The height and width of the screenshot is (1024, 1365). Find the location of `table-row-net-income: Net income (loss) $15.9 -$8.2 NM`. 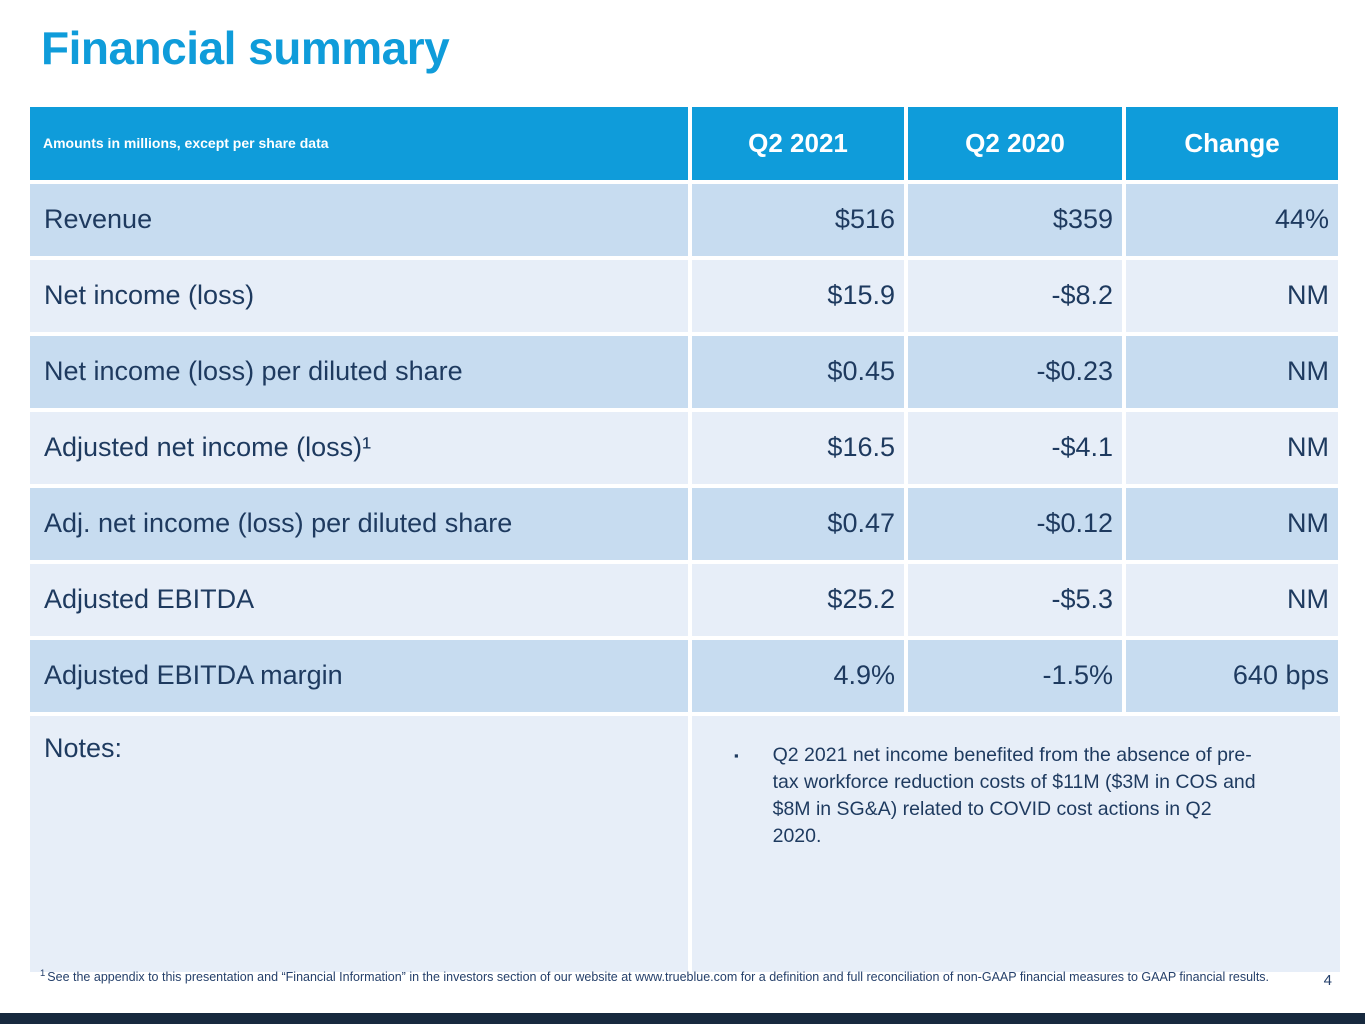

table-row-net-income: Net income (loss) $15.9 -$8.2 NM is located at coordinates (685, 296).